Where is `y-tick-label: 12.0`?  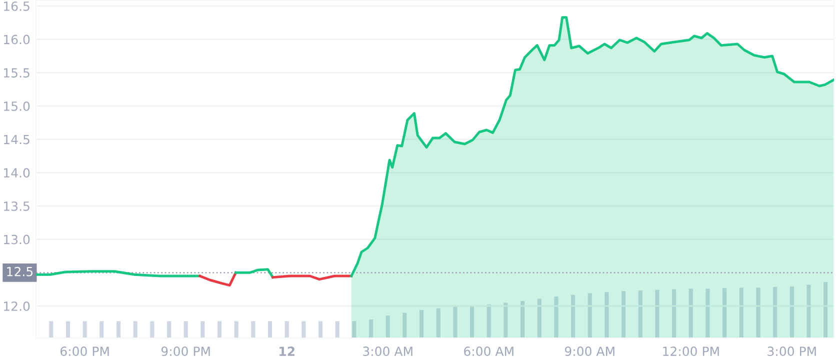
y-tick-label: 12.0 is located at coordinates (17, 306).